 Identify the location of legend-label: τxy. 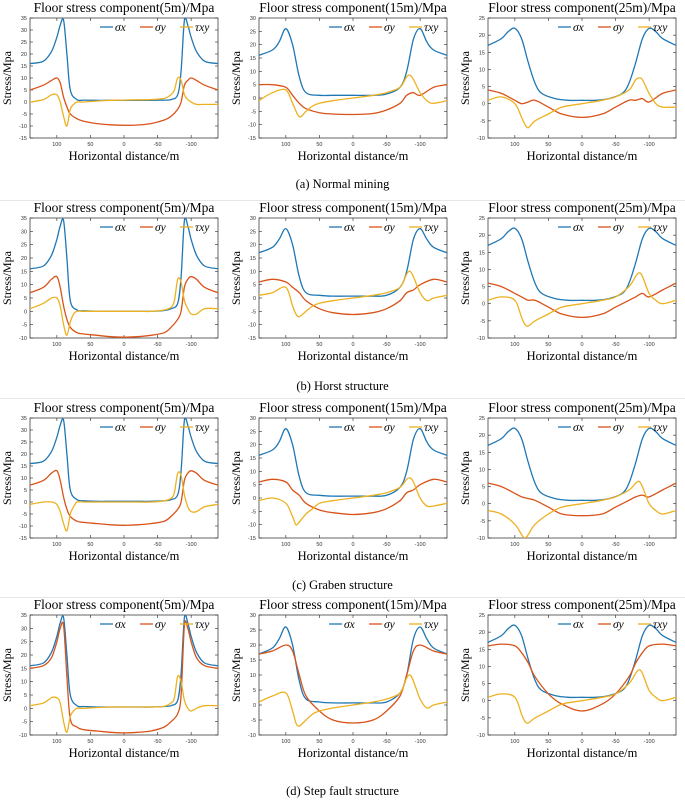
(202, 228).